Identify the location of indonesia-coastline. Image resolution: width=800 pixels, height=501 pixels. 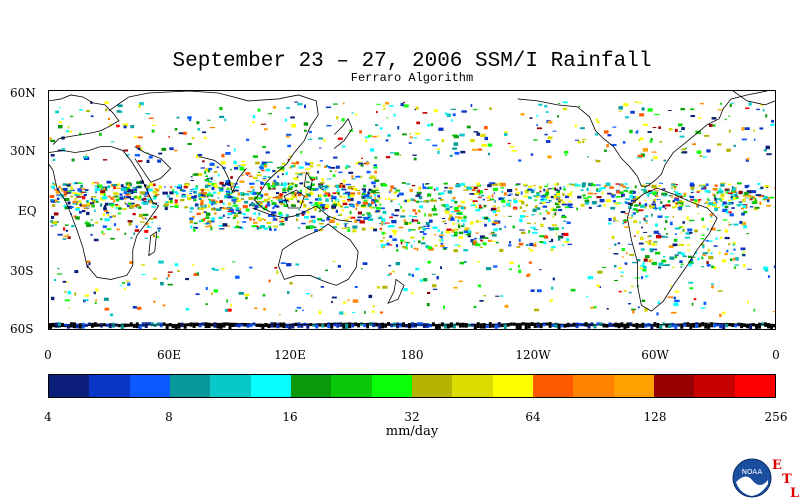
(302, 214).